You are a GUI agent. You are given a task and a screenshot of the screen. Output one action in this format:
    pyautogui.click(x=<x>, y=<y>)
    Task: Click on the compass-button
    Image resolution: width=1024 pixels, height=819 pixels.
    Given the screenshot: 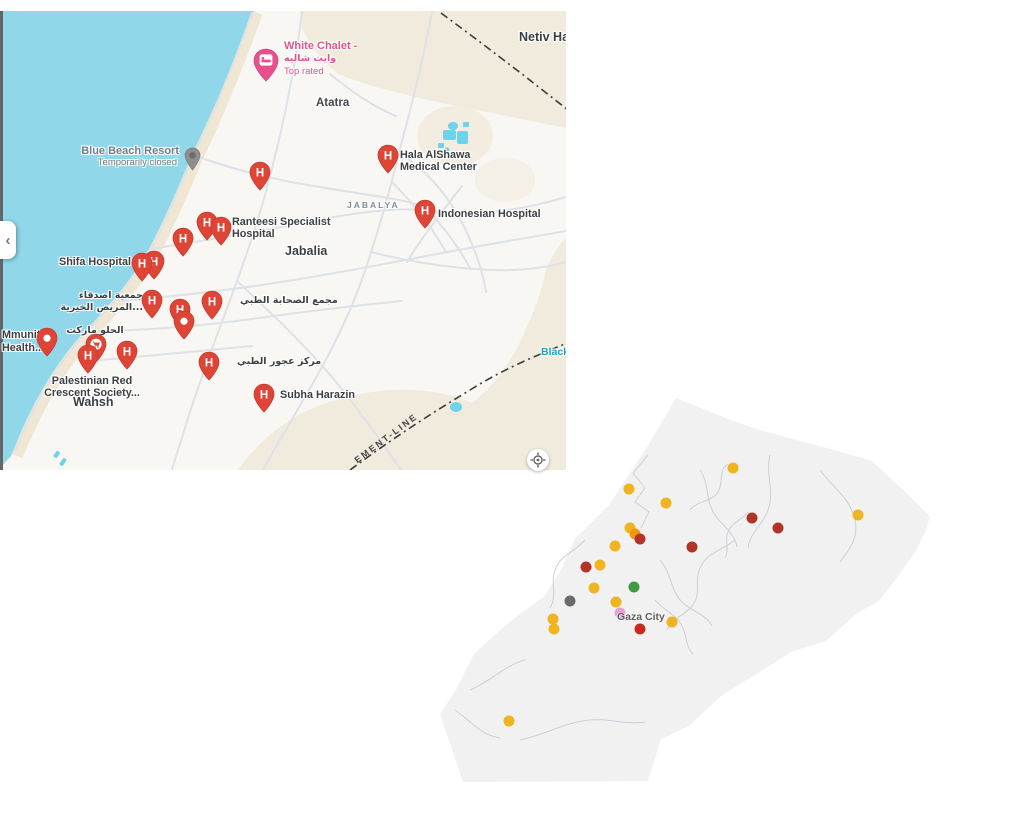 What is the action you would take?
    pyautogui.click(x=538, y=460)
    